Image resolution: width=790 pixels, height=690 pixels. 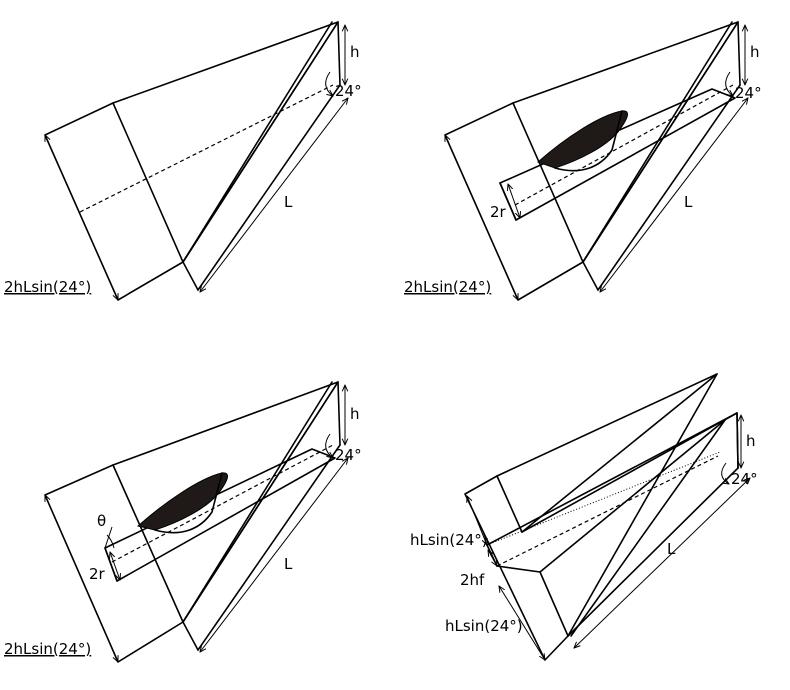 What do you see at coordinates (274, 555) in the screenshot?
I see `panel-3-L-dimension` at bounding box center [274, 555].